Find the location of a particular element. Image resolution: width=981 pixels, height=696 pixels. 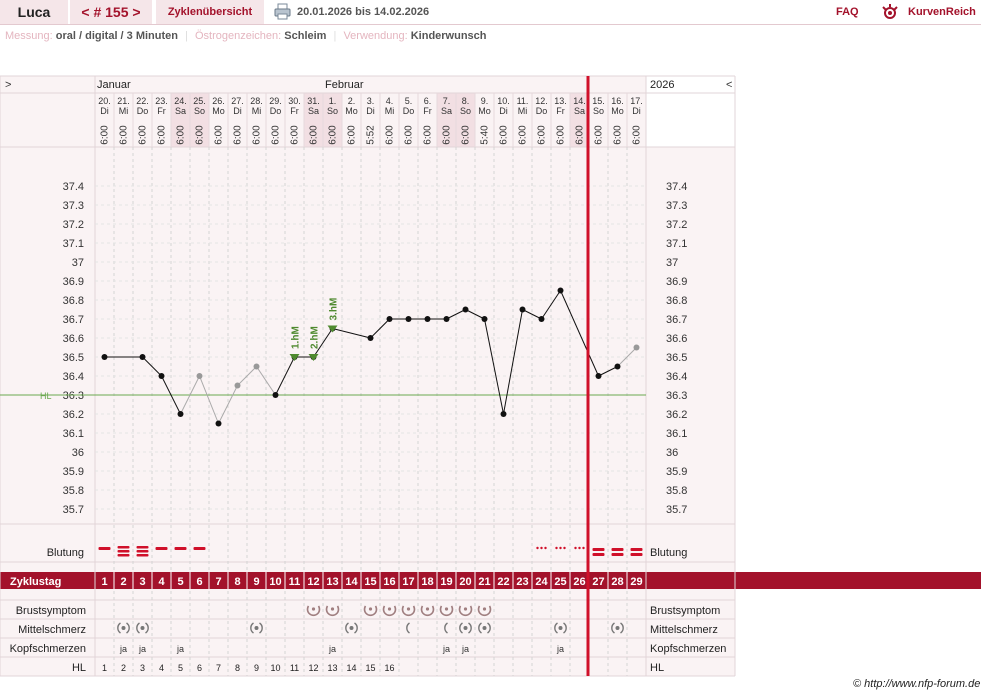

day-weekday: Mi is located at coordinates (124, 111).